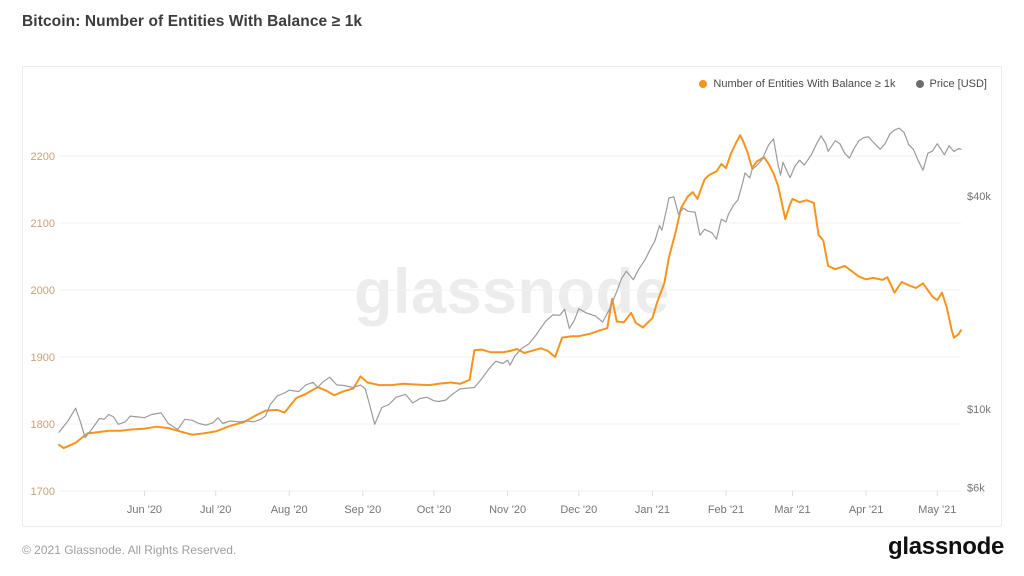  I want to click on x-axis-tick-label: Nov '20, so click(507, 510).